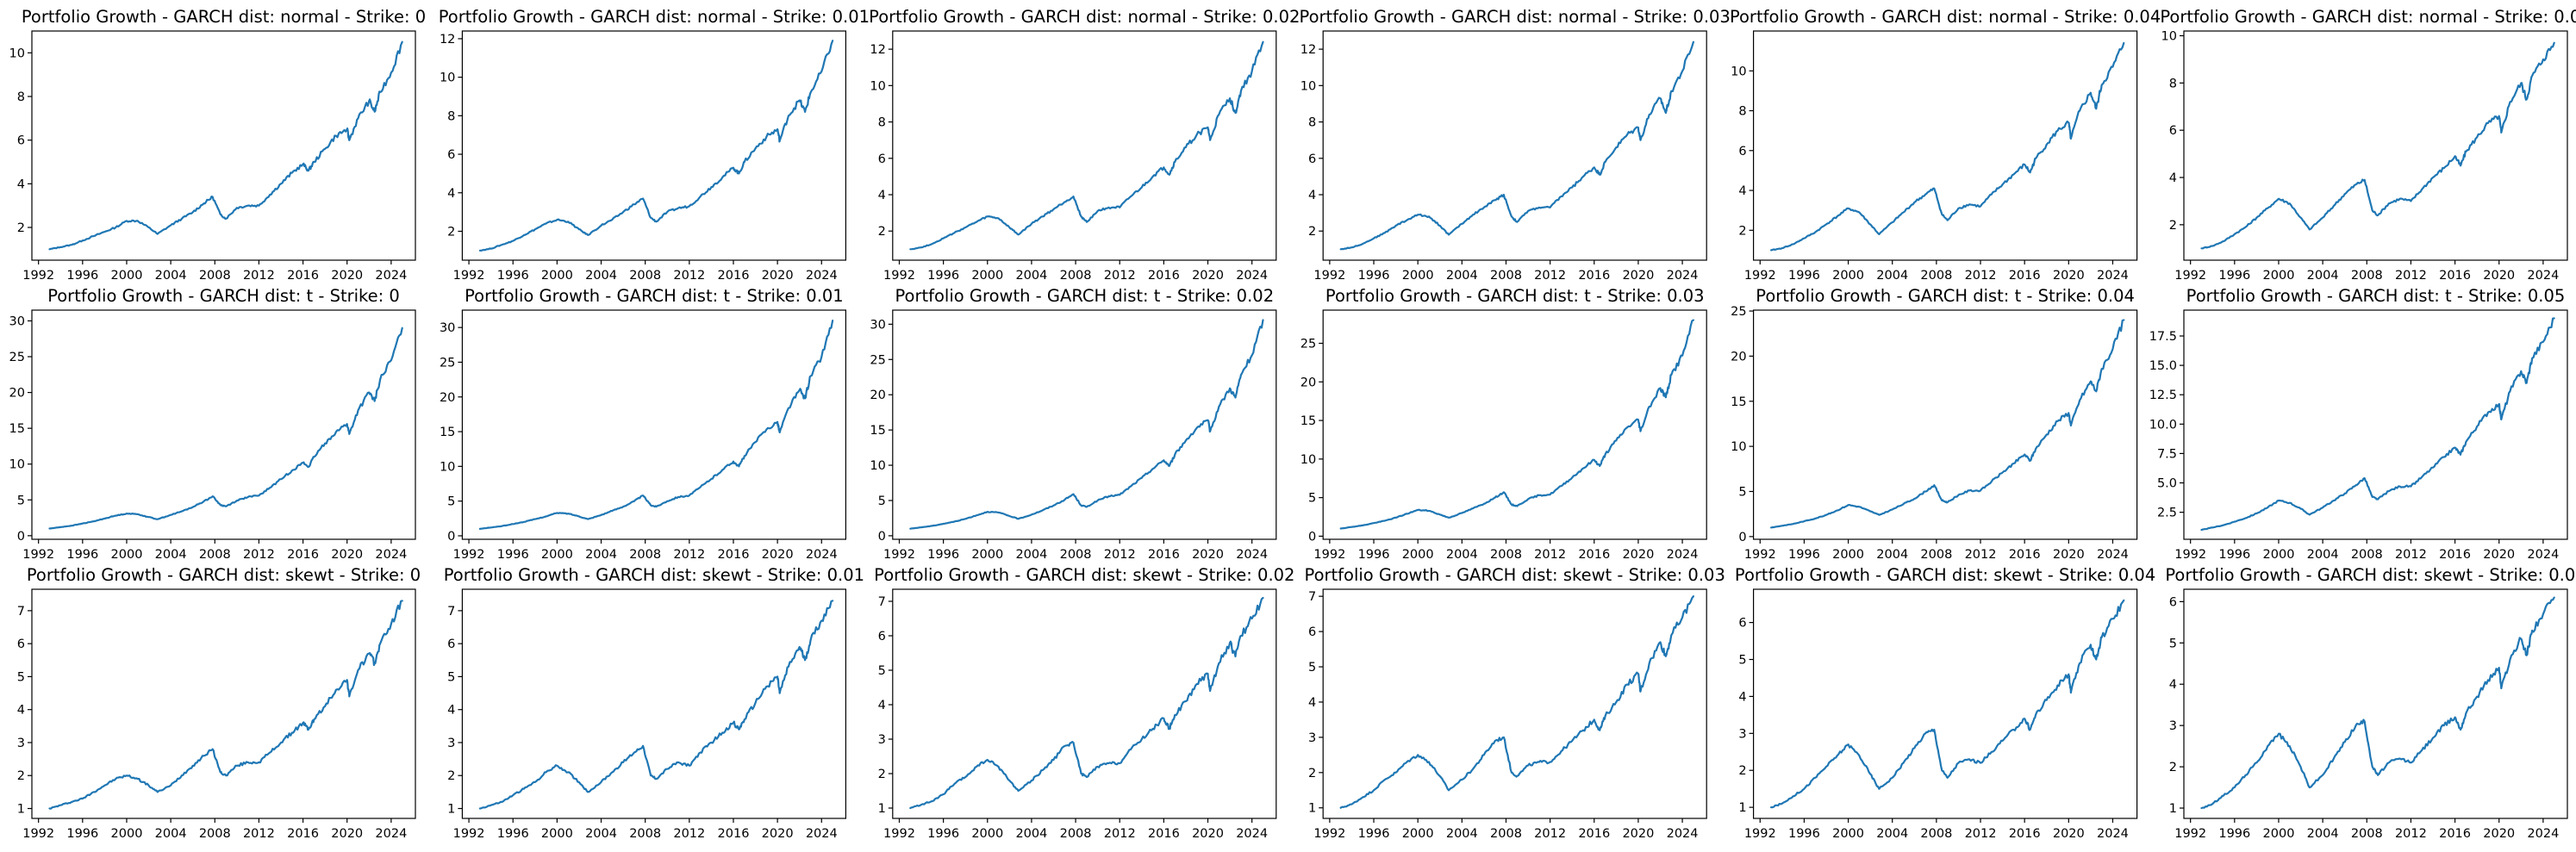  Describe the element at coordinates (2173, 226) in the screenshot. I see `y-tick-label: 2` at that location.